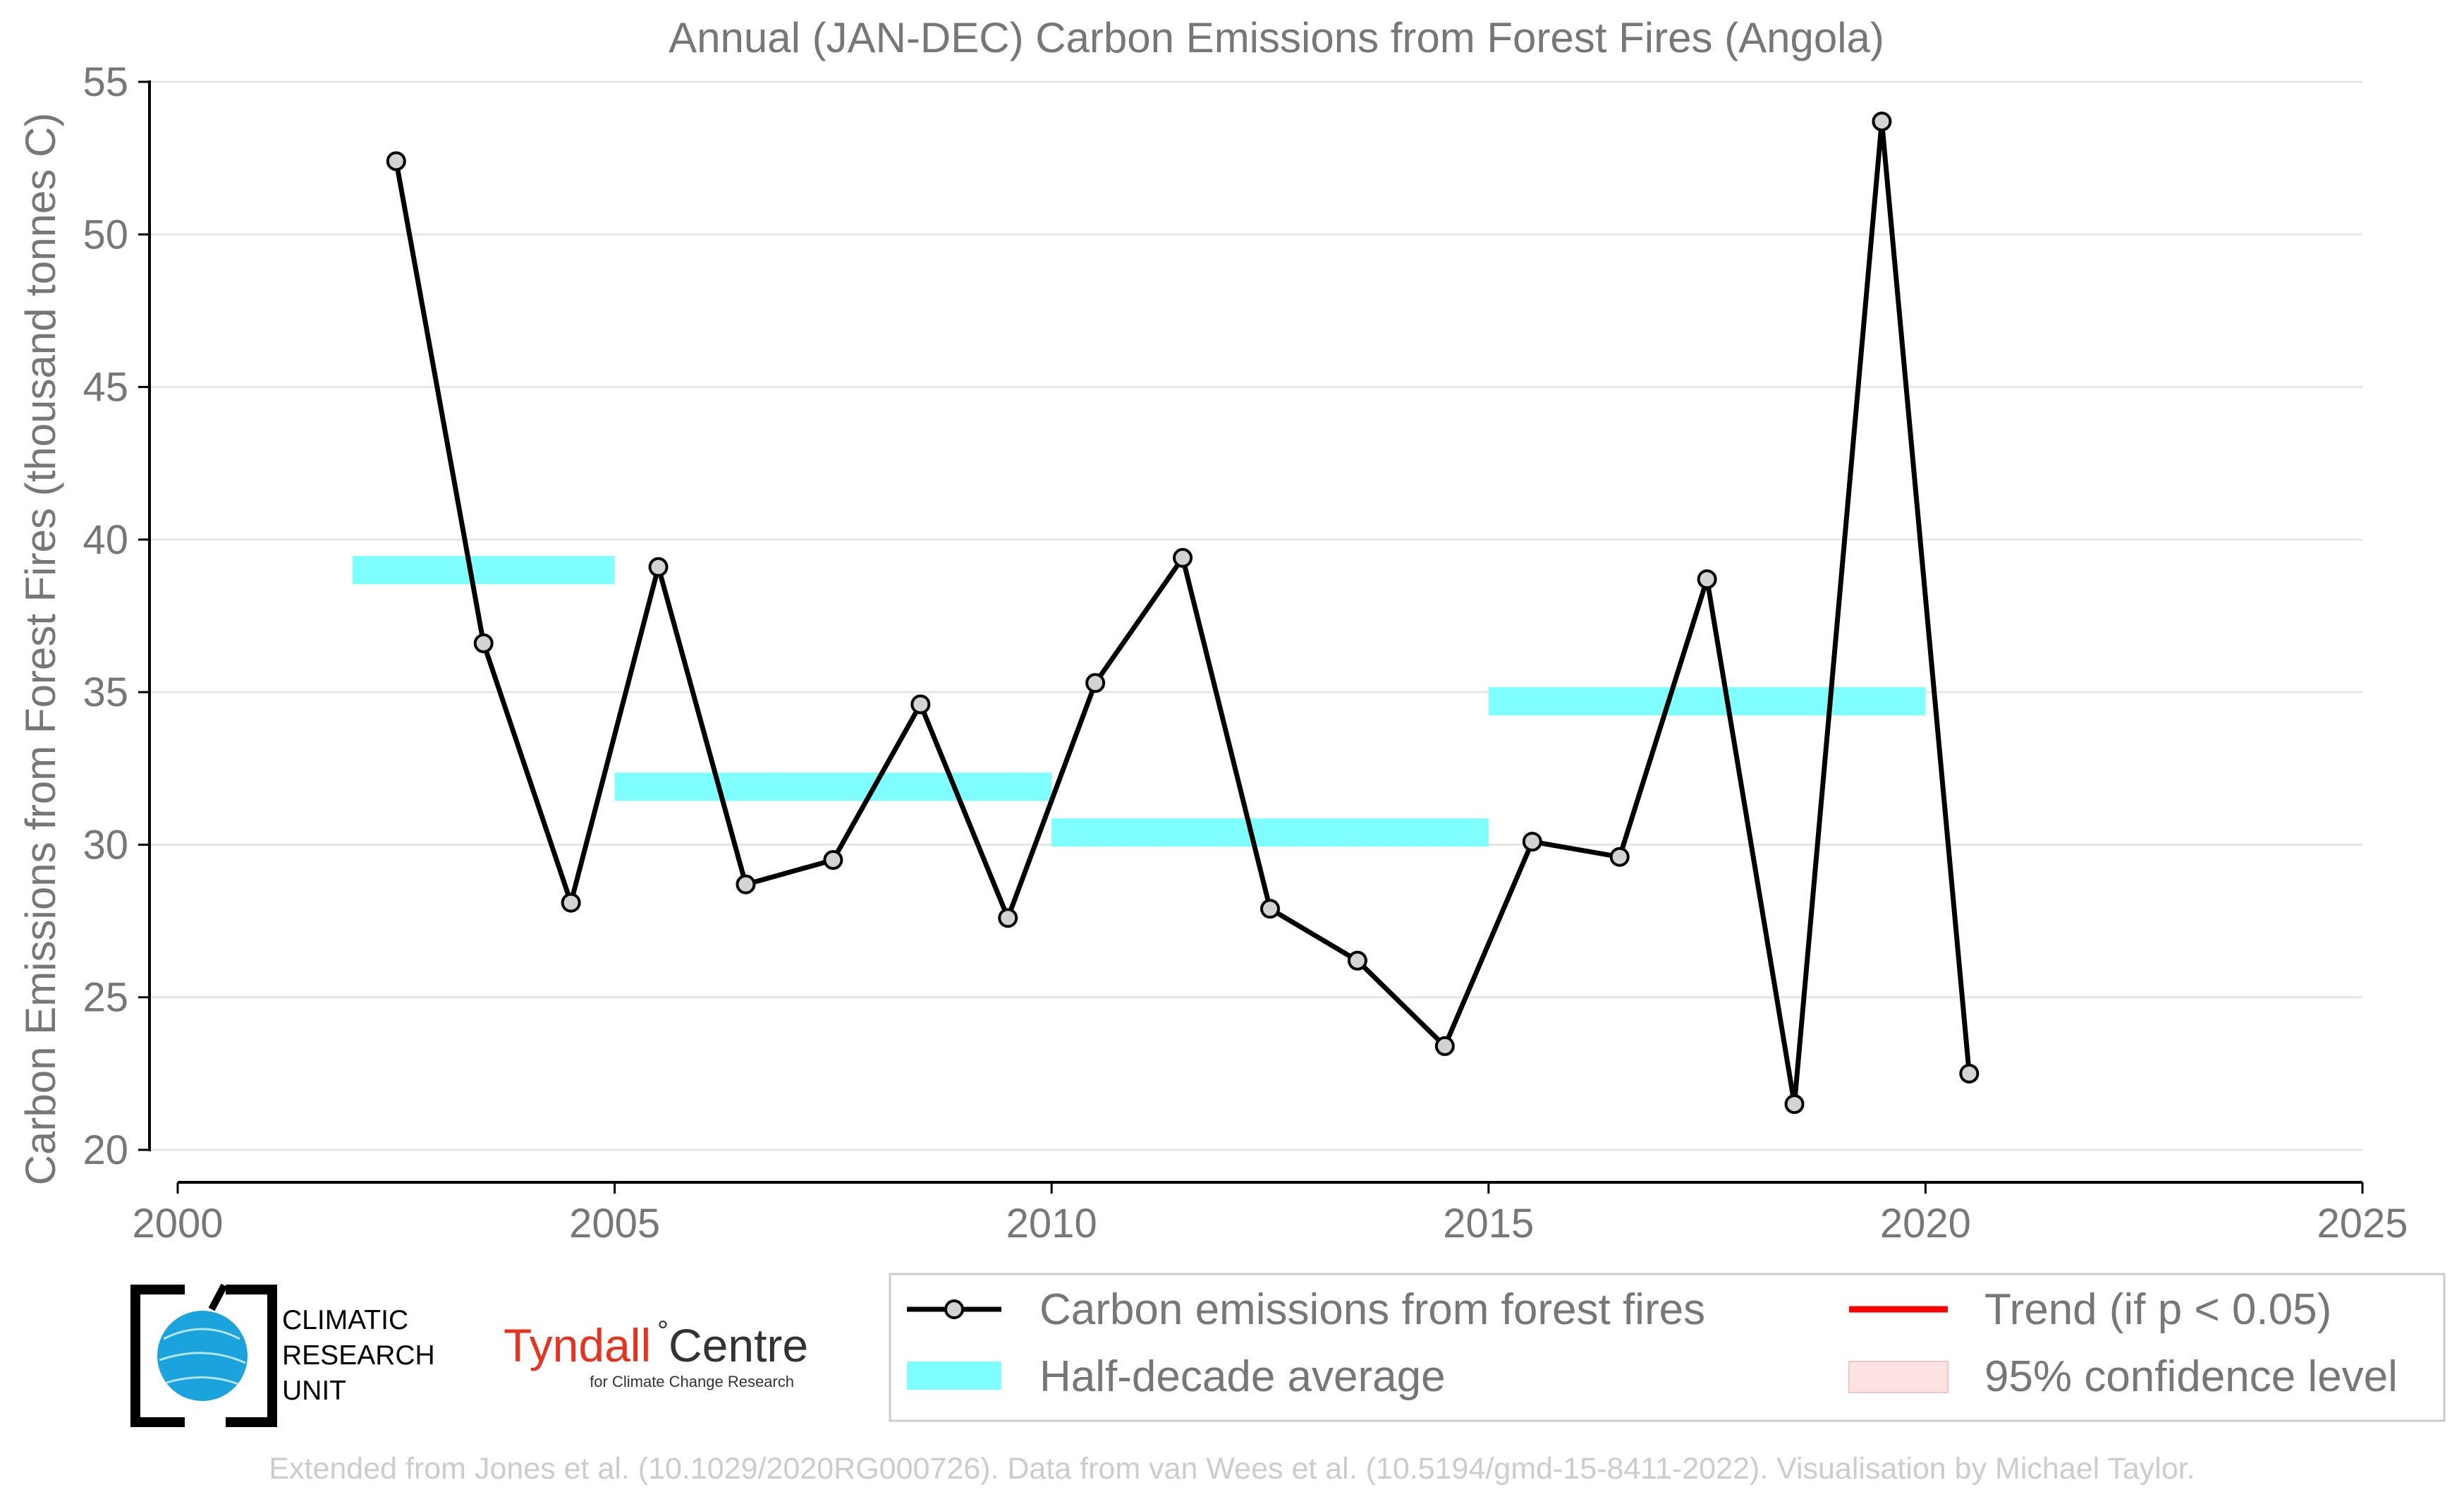  Describe the element at coordinates (577, 1345) in the screenshot. I see `tyndall-word: Tyndall` at that location.